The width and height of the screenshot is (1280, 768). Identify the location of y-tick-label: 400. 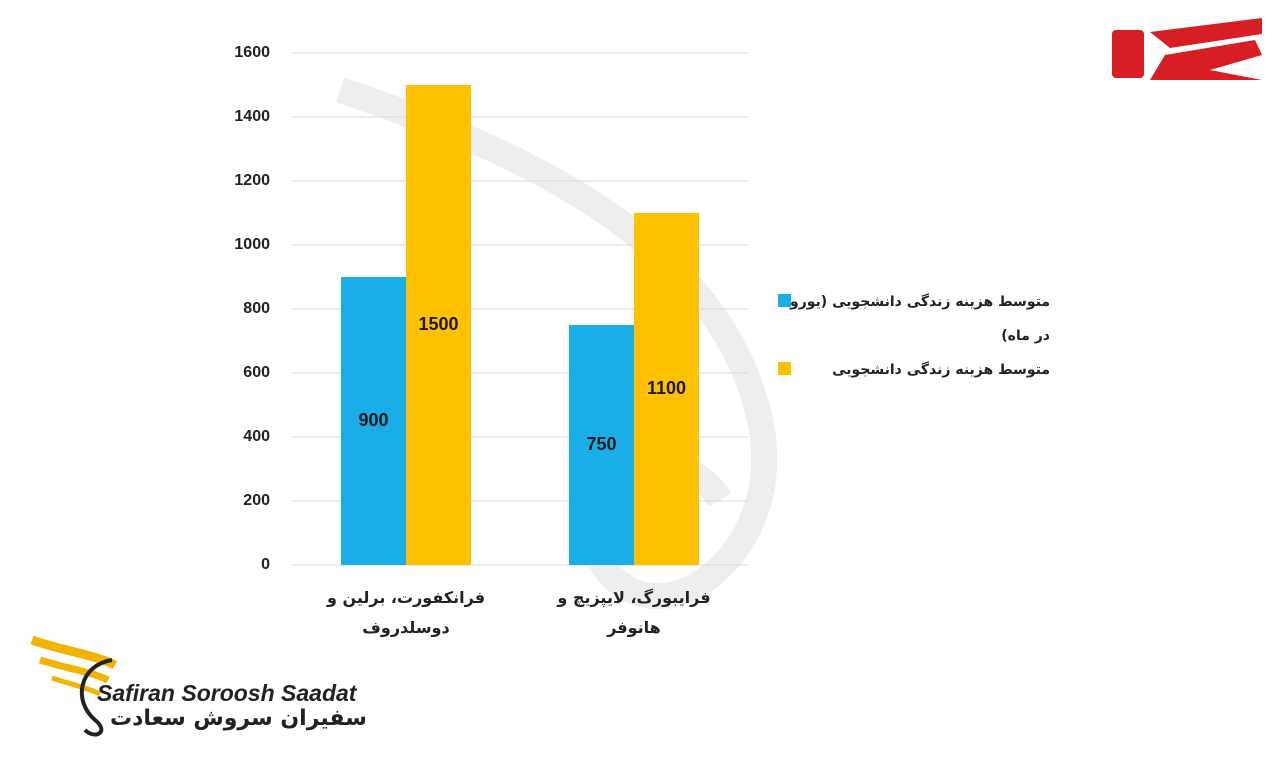
(256, 436).